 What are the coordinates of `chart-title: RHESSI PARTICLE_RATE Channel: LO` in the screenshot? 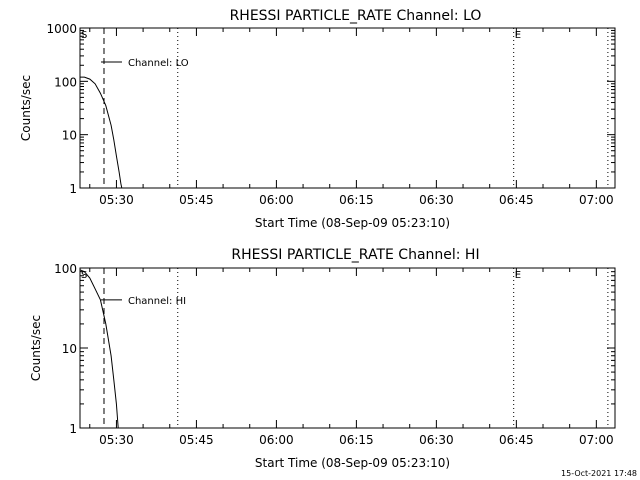 It's located at (356, 16).